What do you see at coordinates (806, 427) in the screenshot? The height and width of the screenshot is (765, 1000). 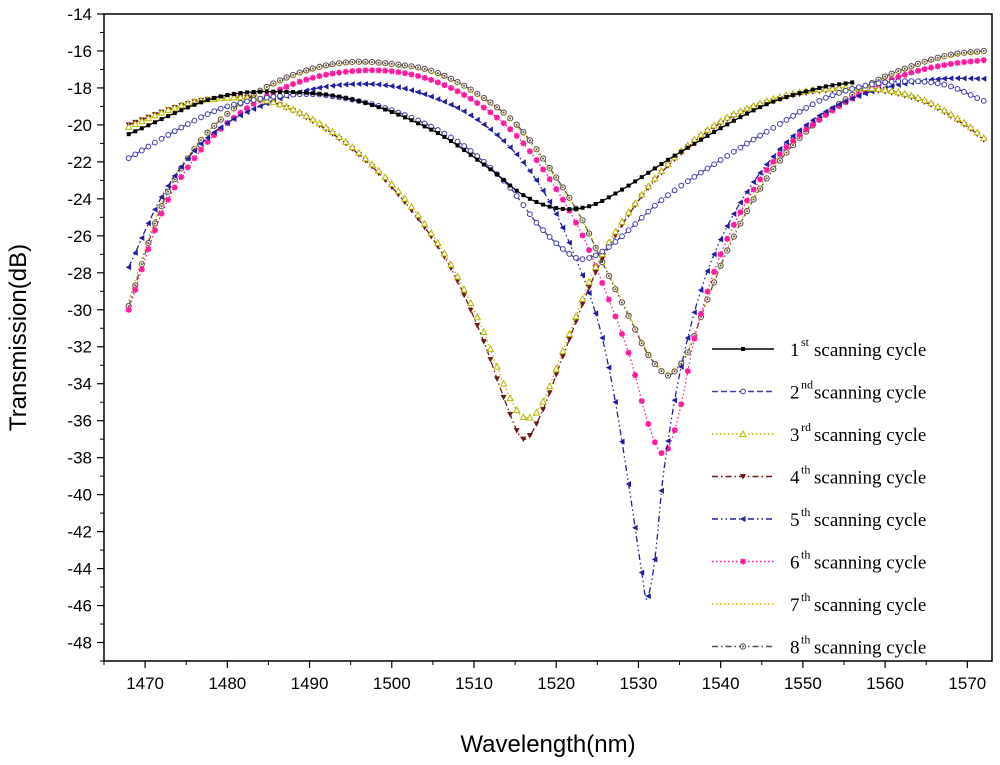 I see `legend-ordinal-suffix: rd` at bounding box center [806, 427].